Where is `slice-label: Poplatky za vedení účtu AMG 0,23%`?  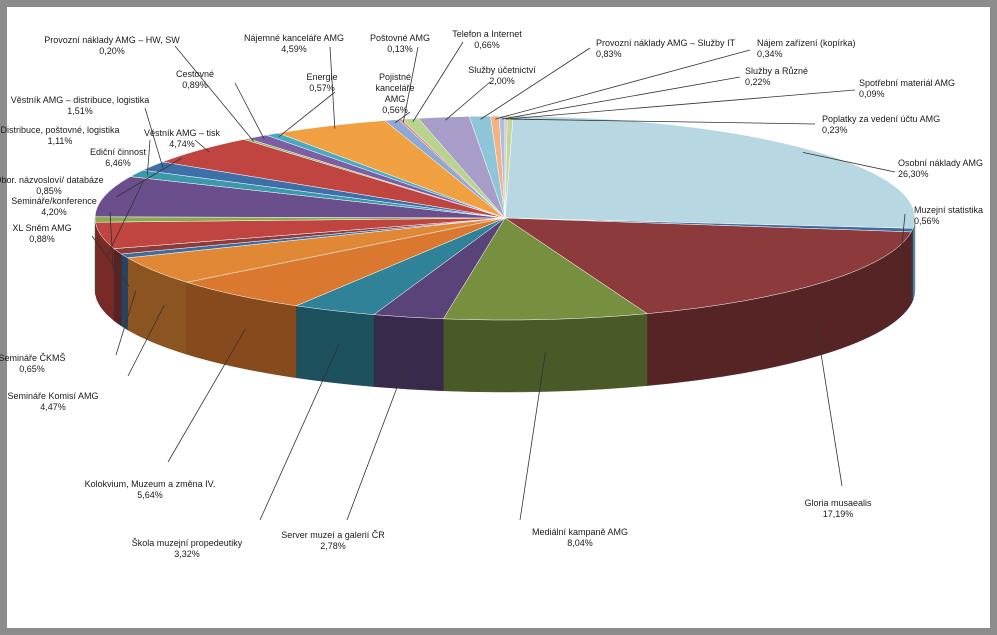 slice-label: Poplatky za vedení účtu AMG 0,23% is located at coordinates (881, 124).